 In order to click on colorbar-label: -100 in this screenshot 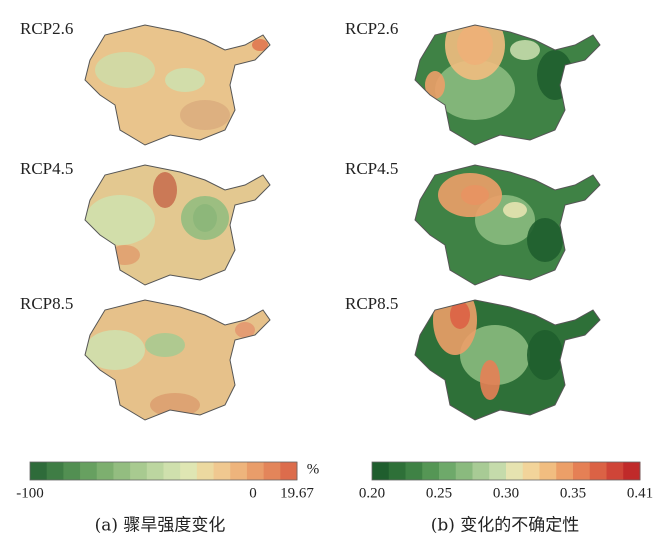, I will do `click(30, 493)`.